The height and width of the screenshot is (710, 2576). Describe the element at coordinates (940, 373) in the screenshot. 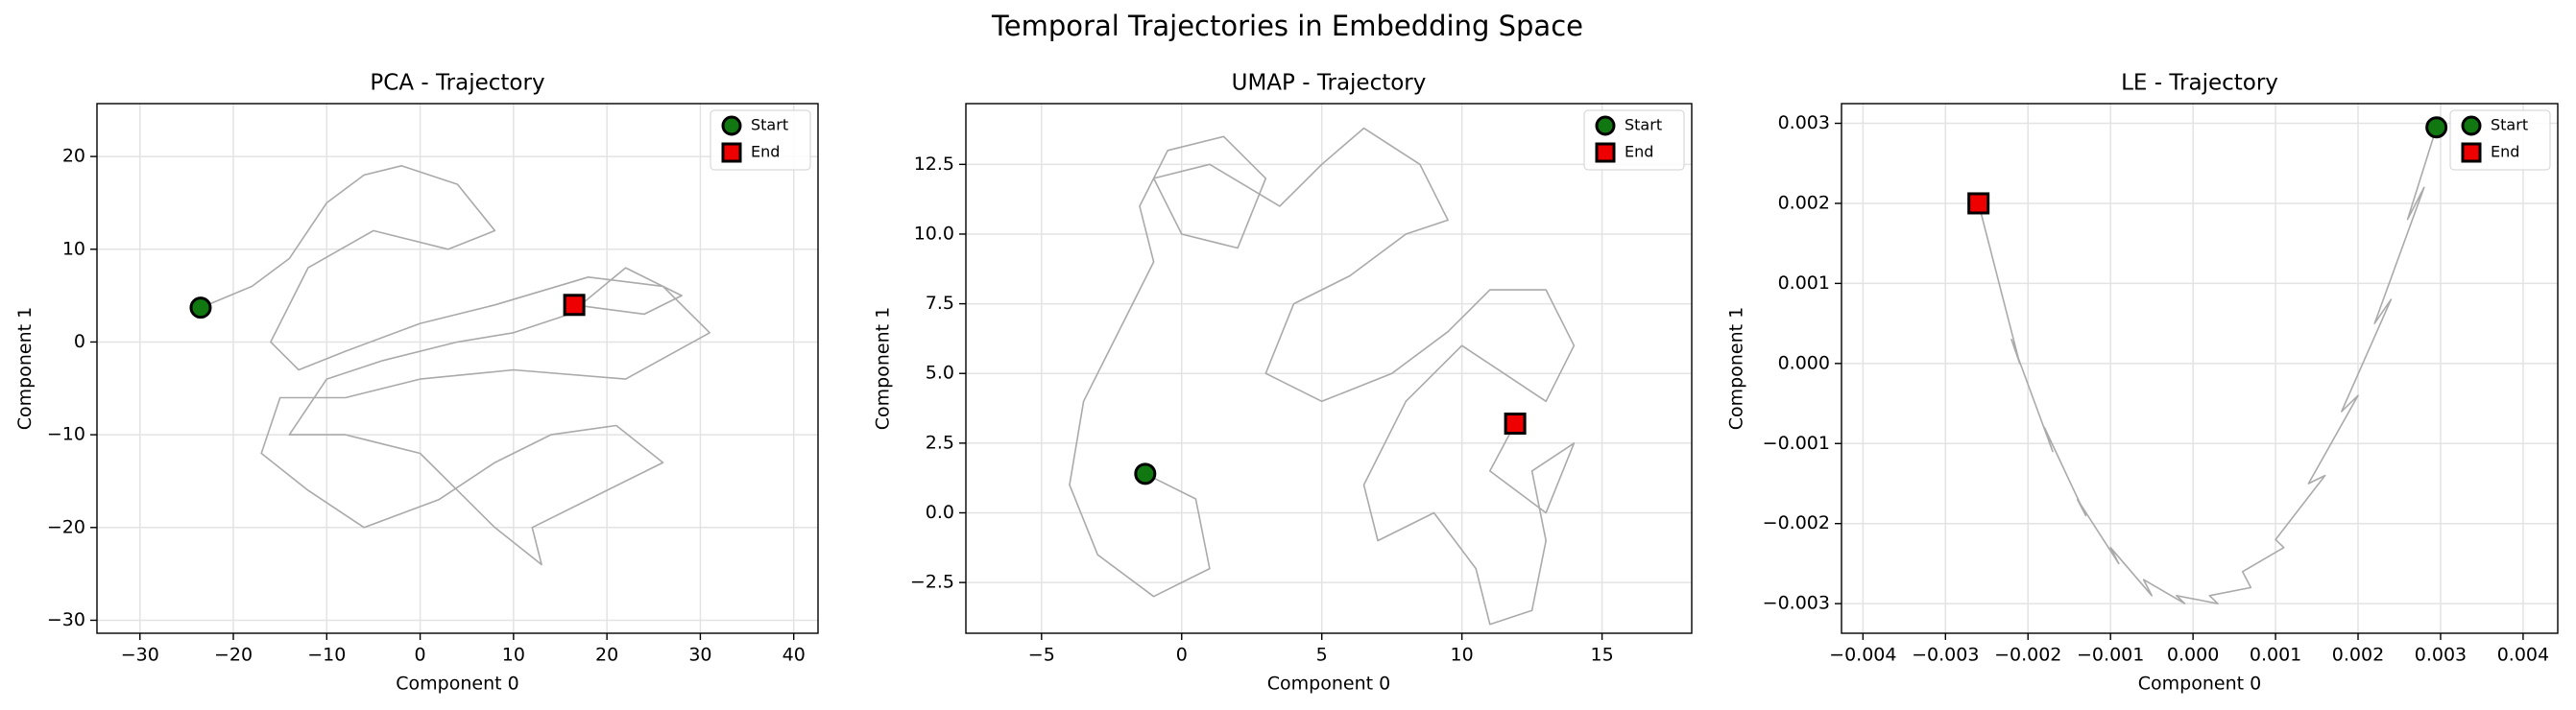

I see `y-tick-label: 5.0` at that location.